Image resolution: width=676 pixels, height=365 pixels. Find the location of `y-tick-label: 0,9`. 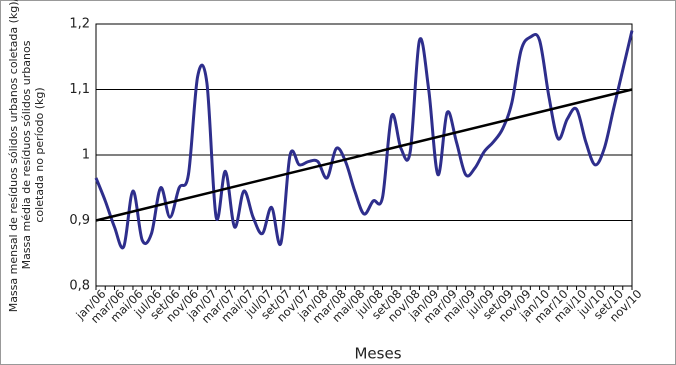

y-tick-label: 0,9 is located at coordinates (79, 220).